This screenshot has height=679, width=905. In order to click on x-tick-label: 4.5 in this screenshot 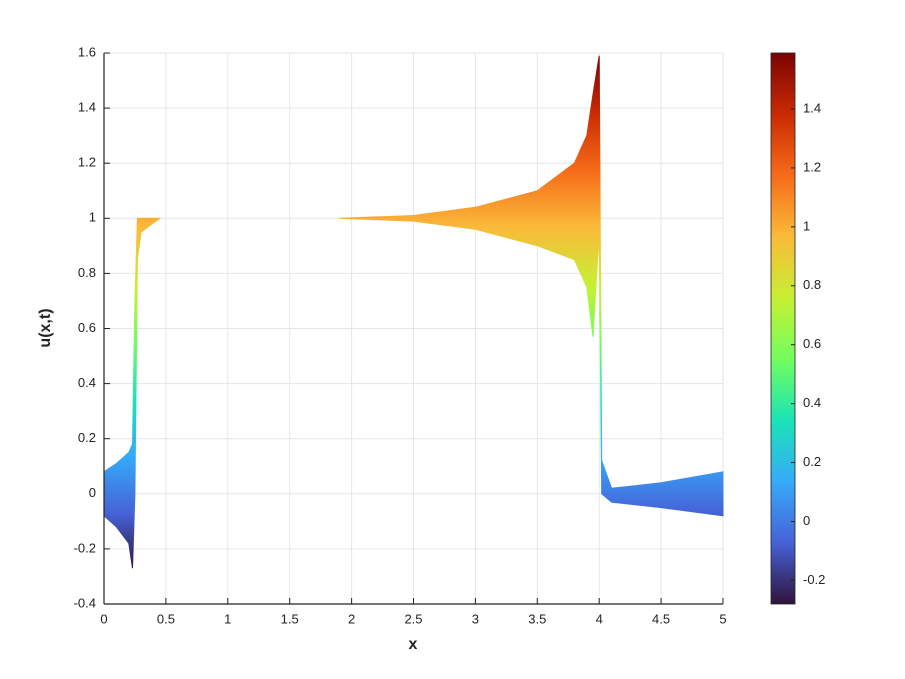, I will do `click(661, 618)`.